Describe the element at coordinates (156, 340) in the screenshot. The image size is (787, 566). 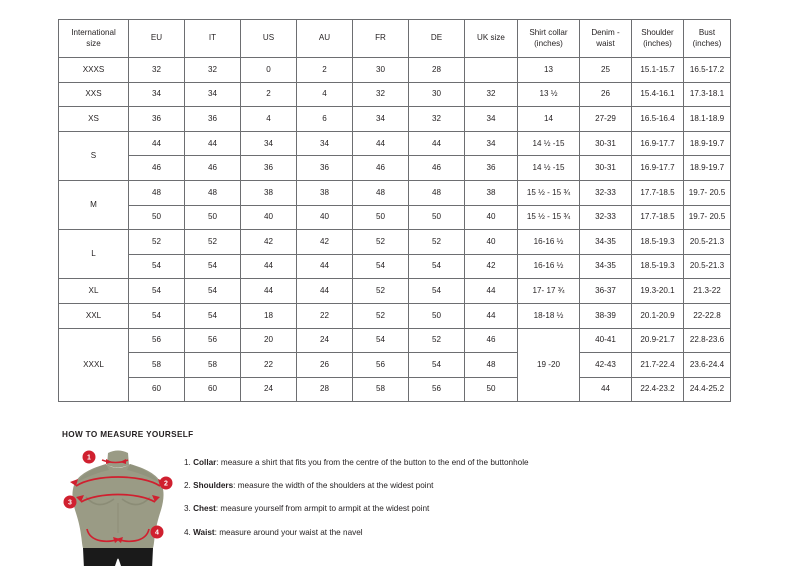
I see `cell-eu: 56` at that location.